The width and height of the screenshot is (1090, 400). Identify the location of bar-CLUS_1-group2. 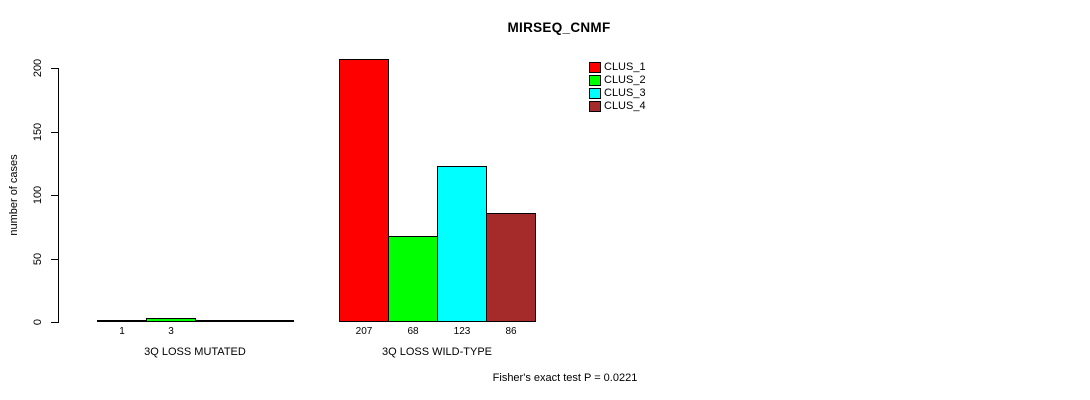
(364, 190).